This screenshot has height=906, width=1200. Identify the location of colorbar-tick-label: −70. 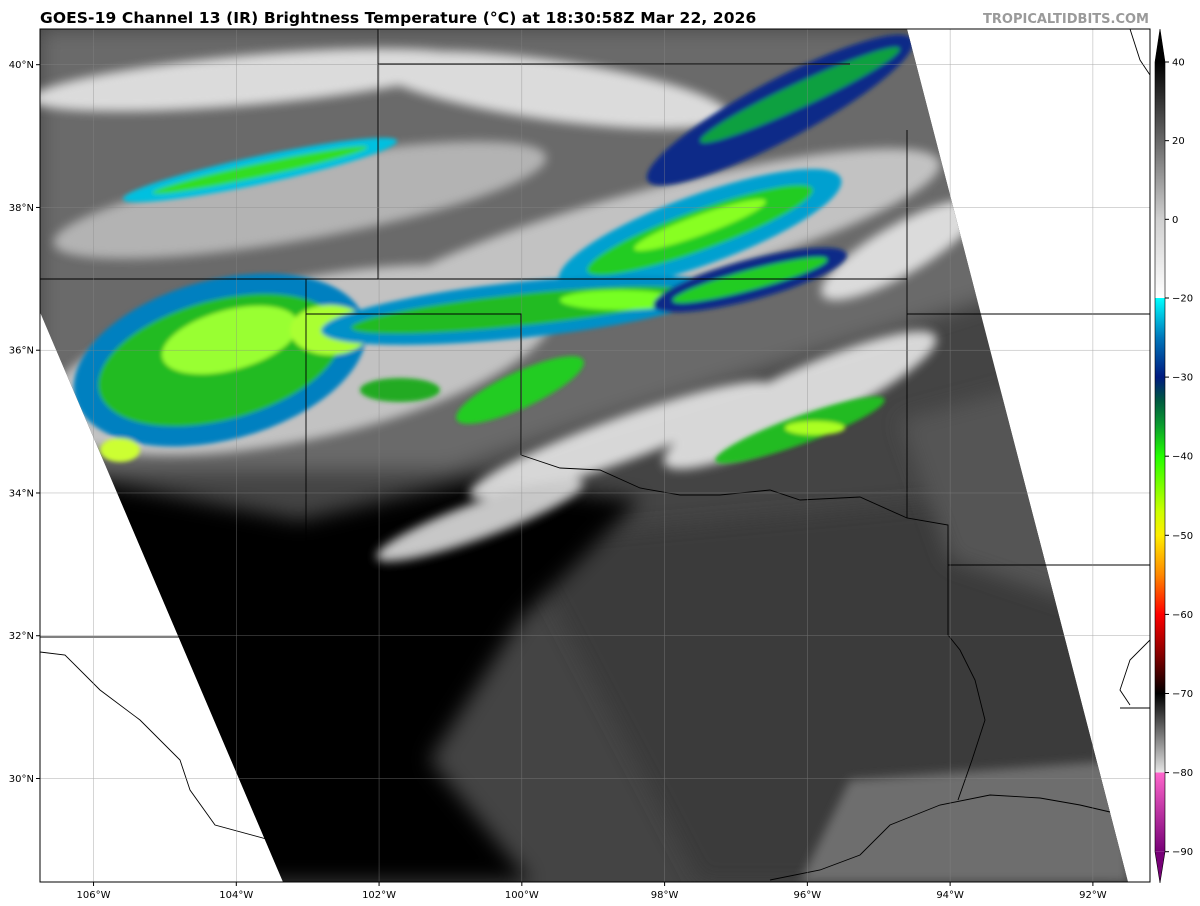
(1182, 694).